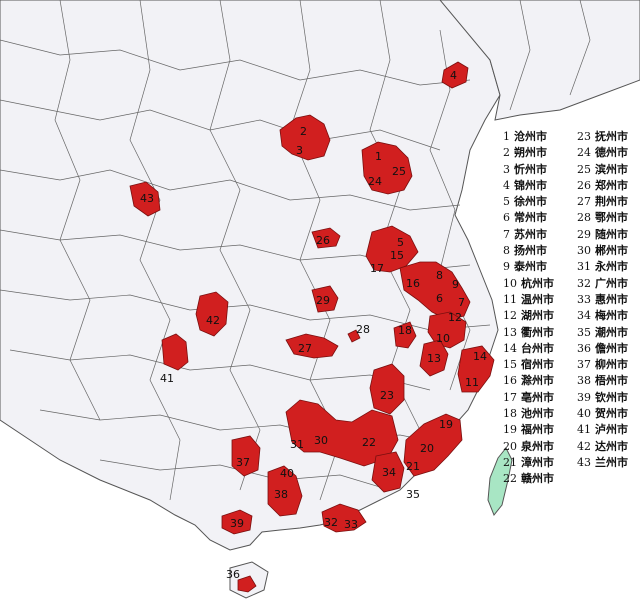 The width and height of the screenshot is (640, 603). Describe the element at coordinates (537, 414) in the screenshot. I see `legend-city-name: 池州市` at that location.